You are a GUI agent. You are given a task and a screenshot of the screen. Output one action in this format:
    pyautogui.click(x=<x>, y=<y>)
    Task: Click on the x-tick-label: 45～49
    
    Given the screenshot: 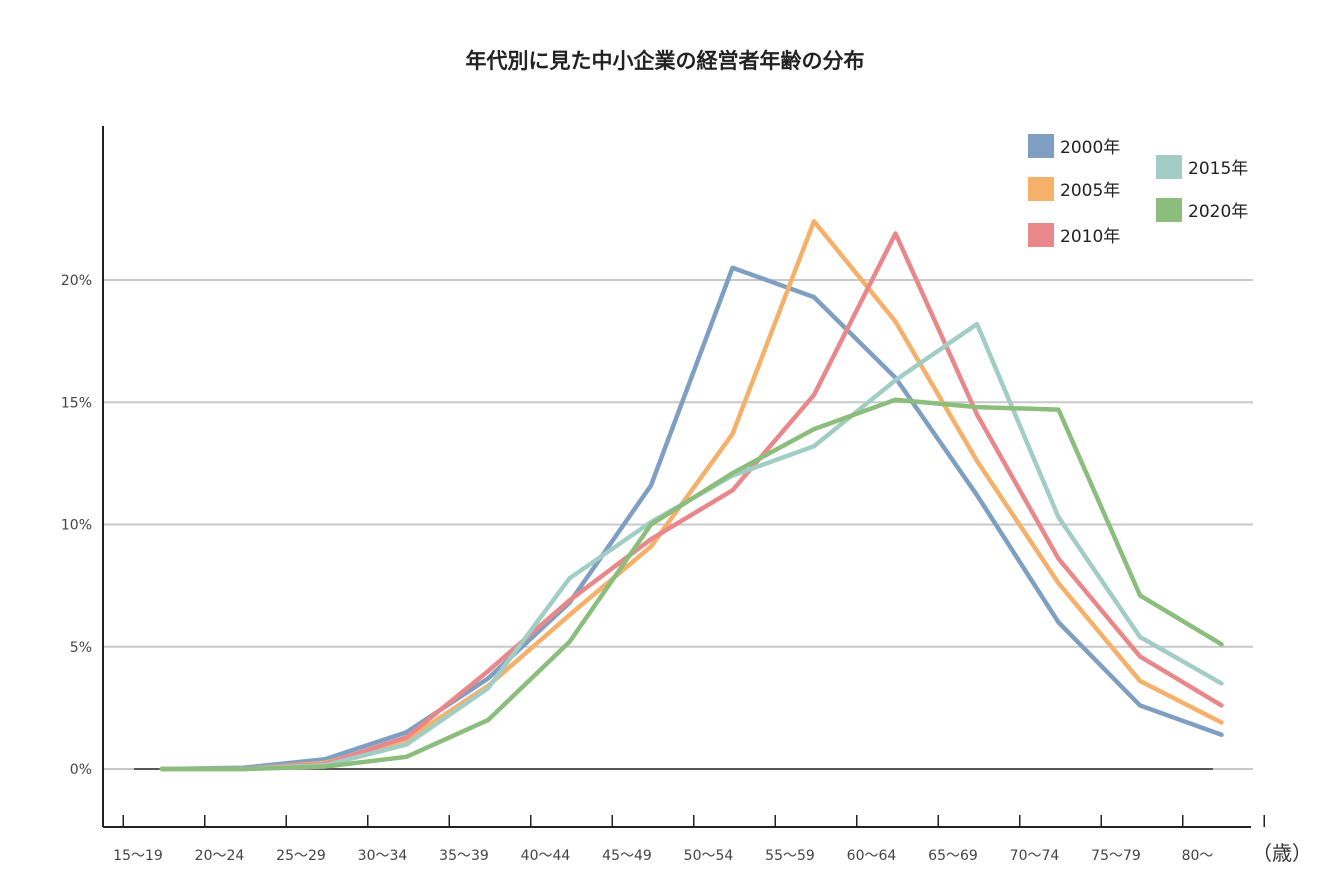 What is the action you would take?
    pyautogui.click(x=627, y=856)
    